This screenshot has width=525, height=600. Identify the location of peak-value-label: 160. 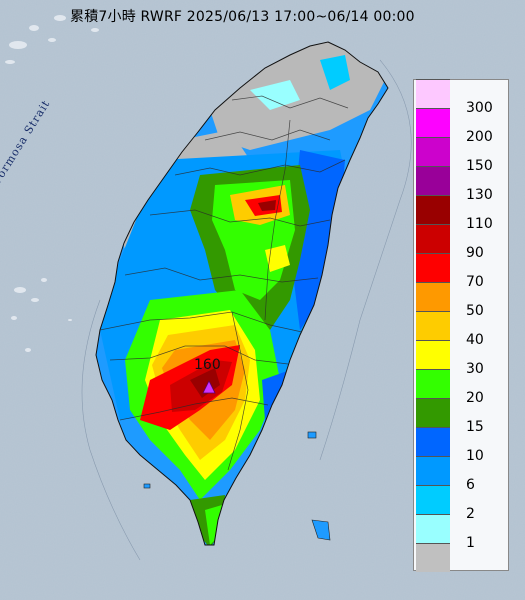
(207, 365).